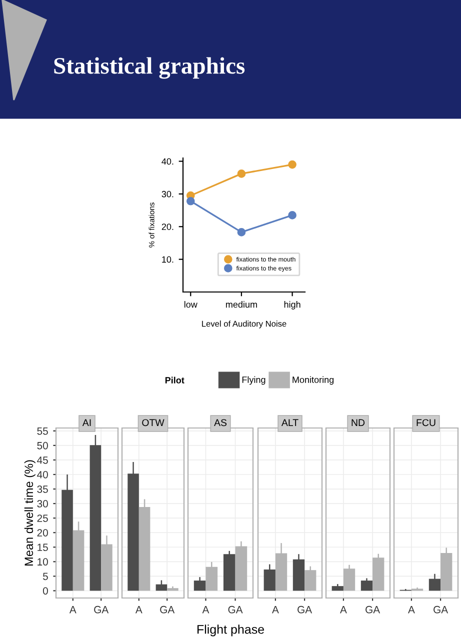 The height and width of the screenshot is (644, 461). I want to click on x-tick-label: medium, so click(241, 304).